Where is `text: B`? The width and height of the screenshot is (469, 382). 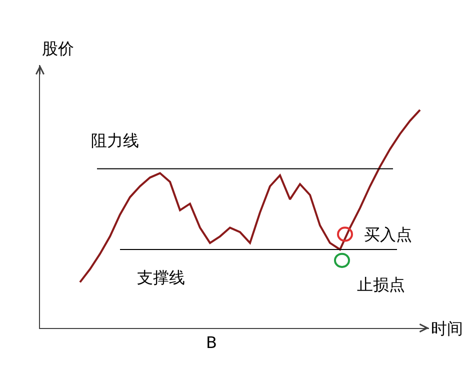 text: B is located at coordinates (211, 342).